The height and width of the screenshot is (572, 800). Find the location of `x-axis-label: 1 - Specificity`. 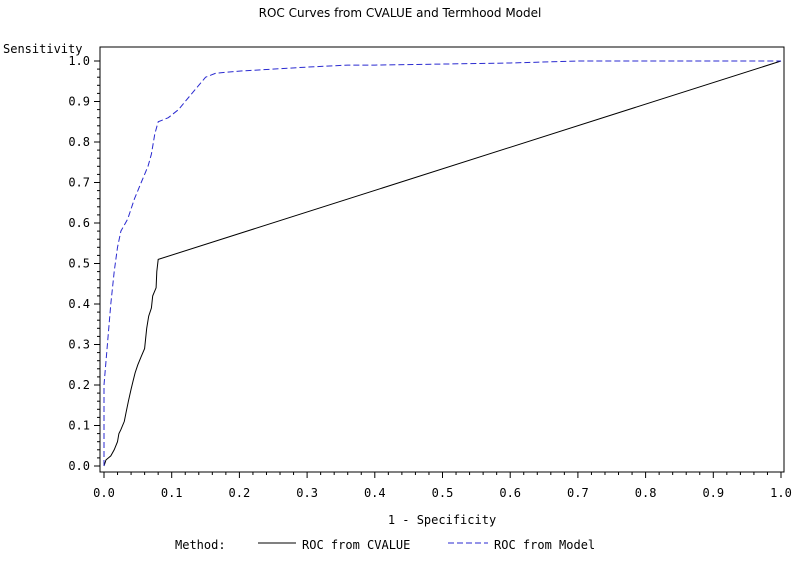

x-axis-label: 1 - Specificity is located at coordinates (442, 520).